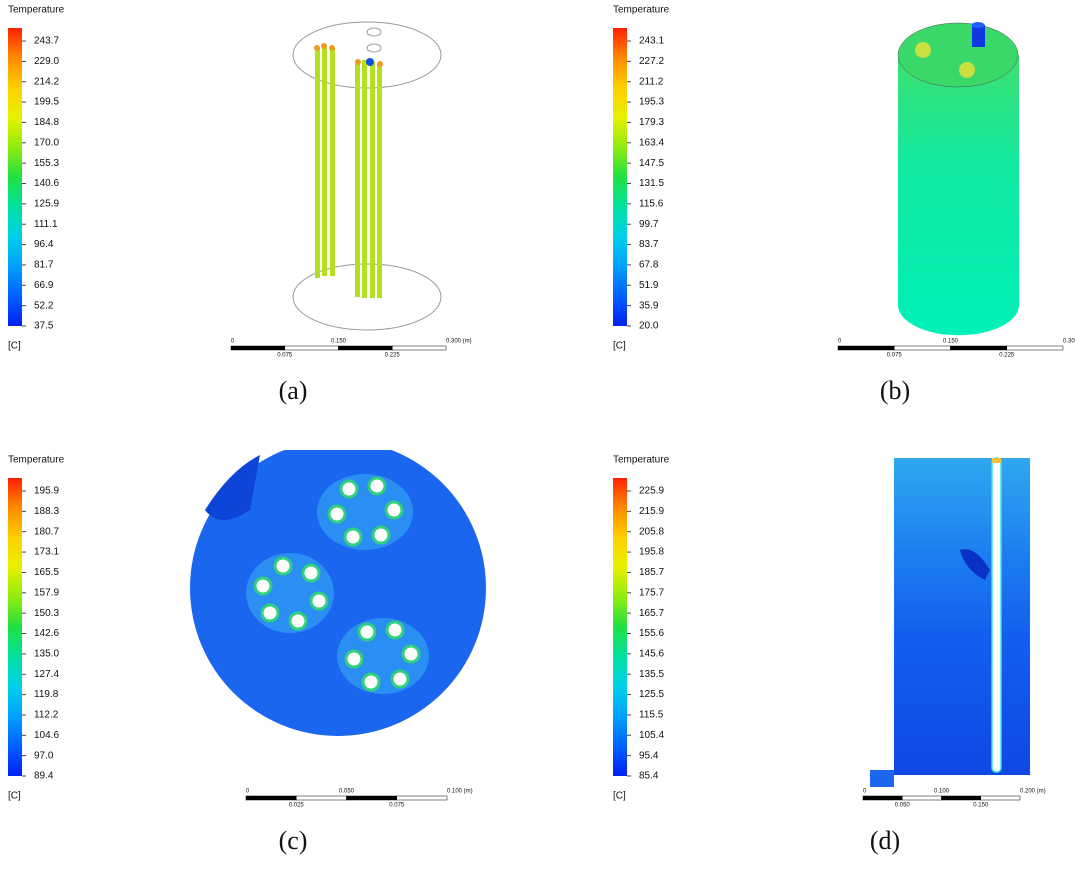 Image resolution: width=1075 pixels, height=880 pixels. What do you see at coordinates (297, 806) in the screenshot?
I see `scale-label: 0.025` at bounding box center [297, 806].